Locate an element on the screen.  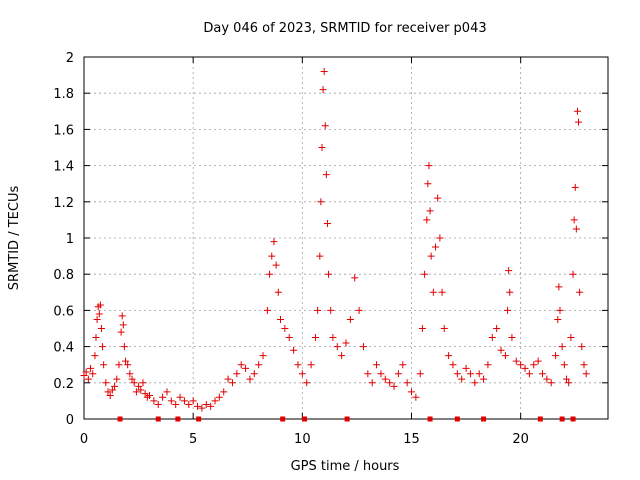
y-tick-label: 1.8 is located at coordinates (63, 94).